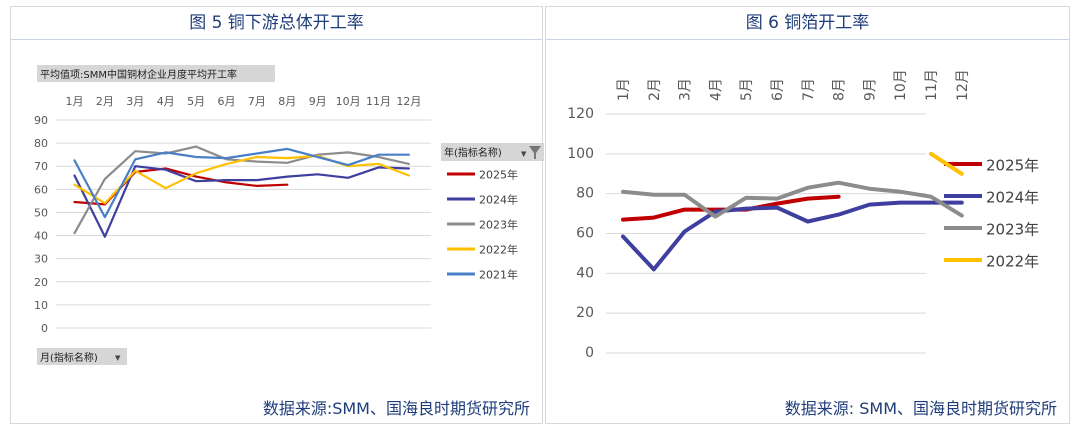 The height and width of the screenshot is (430, 1080). Describe the element at coordinates (118, 358) in the screenshot. I see `pivot-row-dropdown-icon: ▼` at that location.